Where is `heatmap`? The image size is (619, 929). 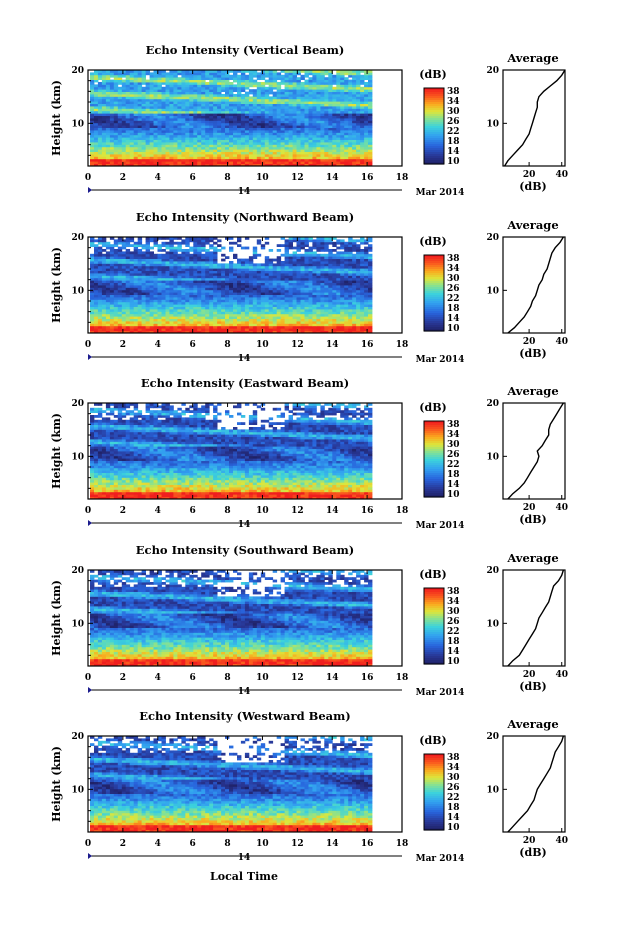
heatmap is located at coordinates (231, 118).